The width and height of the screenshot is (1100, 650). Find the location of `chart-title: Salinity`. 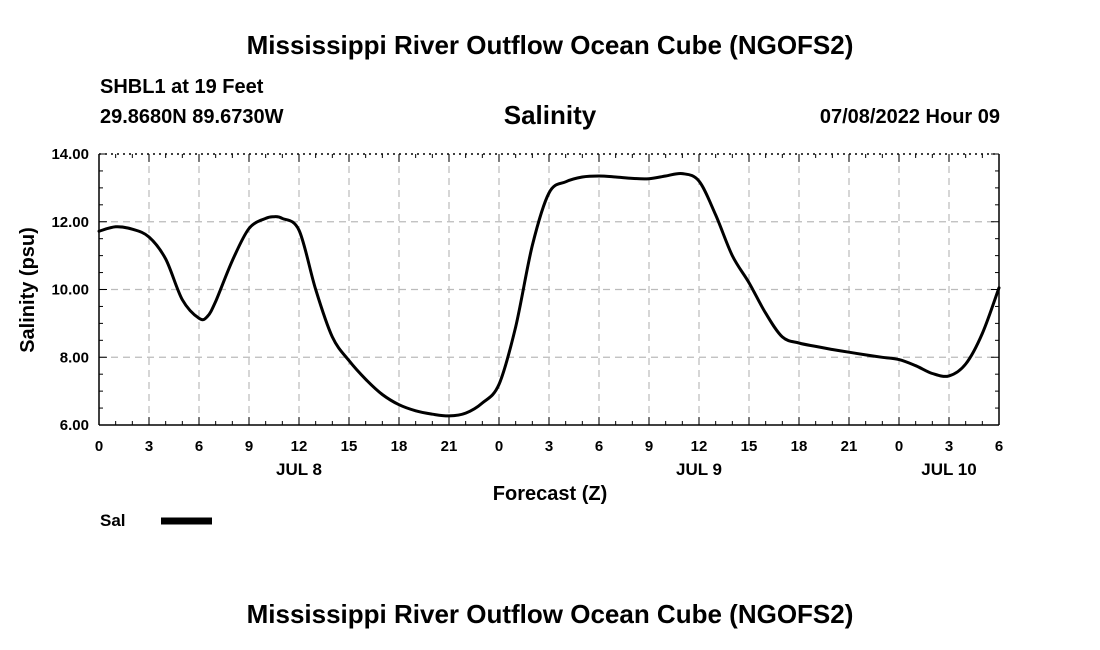

chart-title: Salinity is located at coordinates (550, 115).